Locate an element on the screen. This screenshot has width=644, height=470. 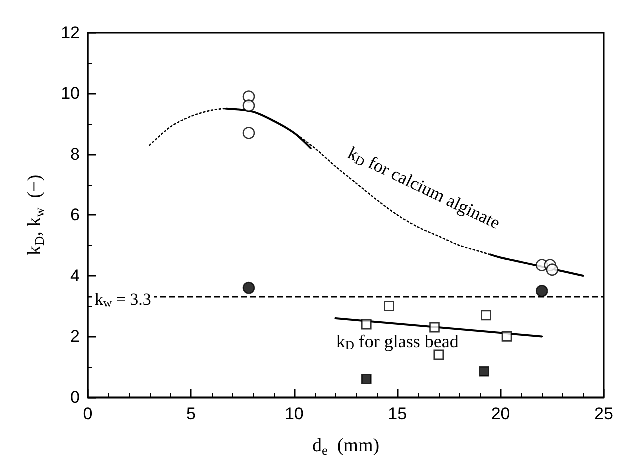
x-tick-label: 25 is located at coordinates (604, 414).